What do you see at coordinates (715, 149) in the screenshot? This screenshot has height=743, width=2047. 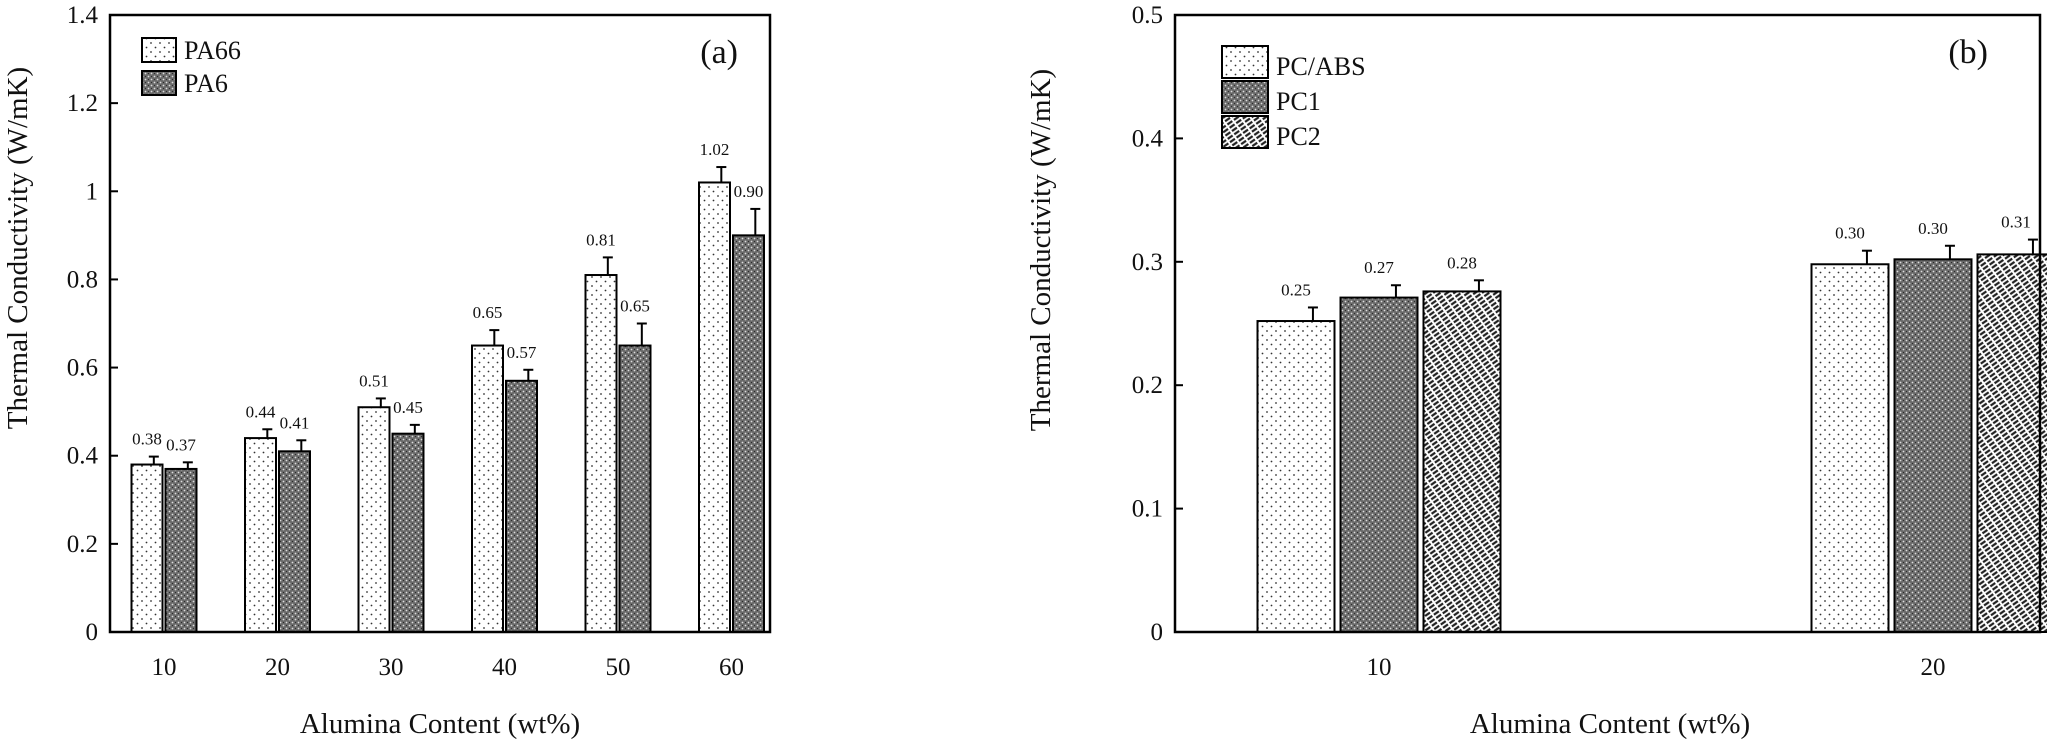 I see `data-label: 1.02` at bounding box center [715, 149].